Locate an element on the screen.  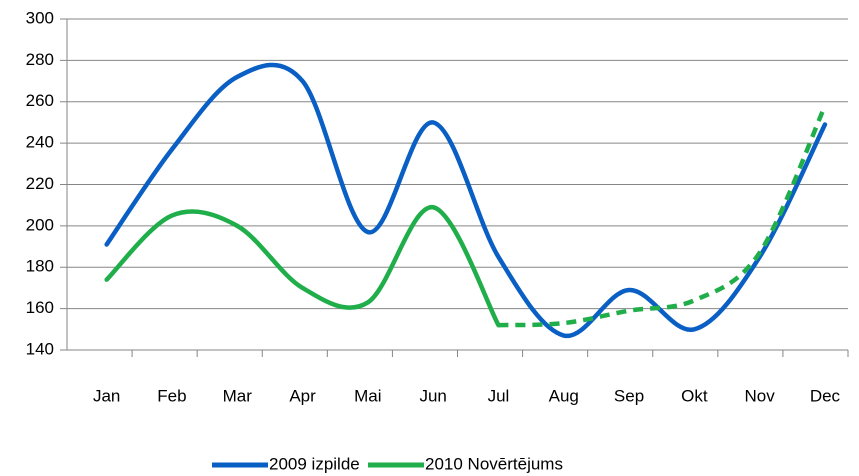
line-series is located at coordinates (302, 266).